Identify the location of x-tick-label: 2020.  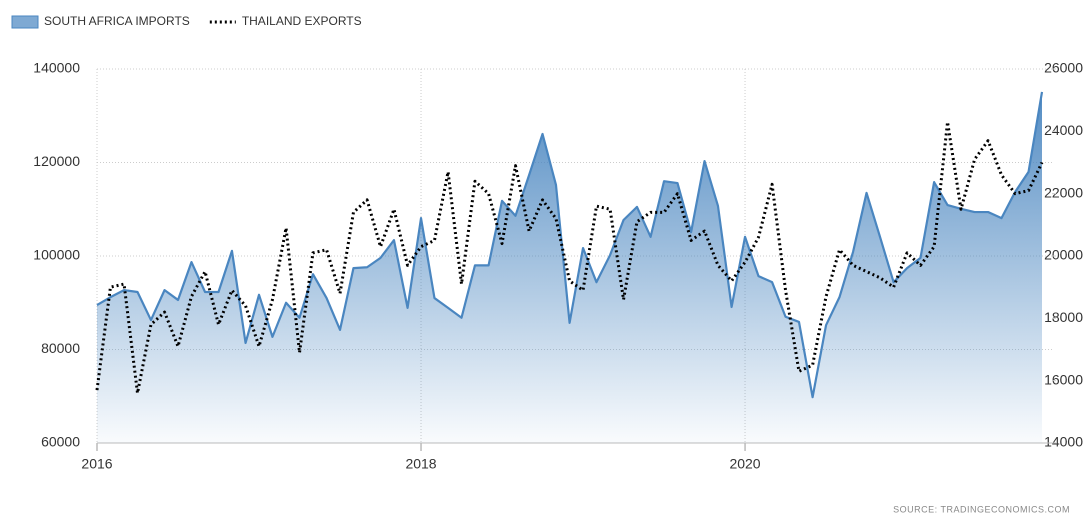
(744, 464).